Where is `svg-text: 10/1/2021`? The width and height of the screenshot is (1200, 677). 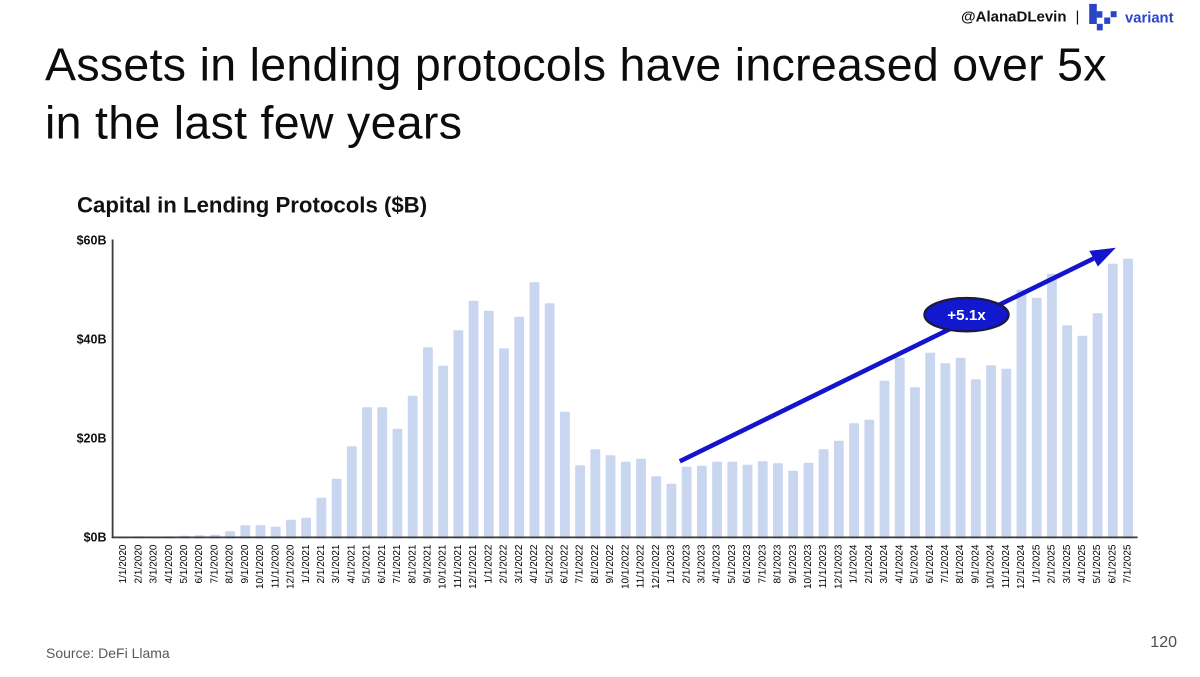 svg-text: 10/1/2021 is located at coordinates (443, 566).